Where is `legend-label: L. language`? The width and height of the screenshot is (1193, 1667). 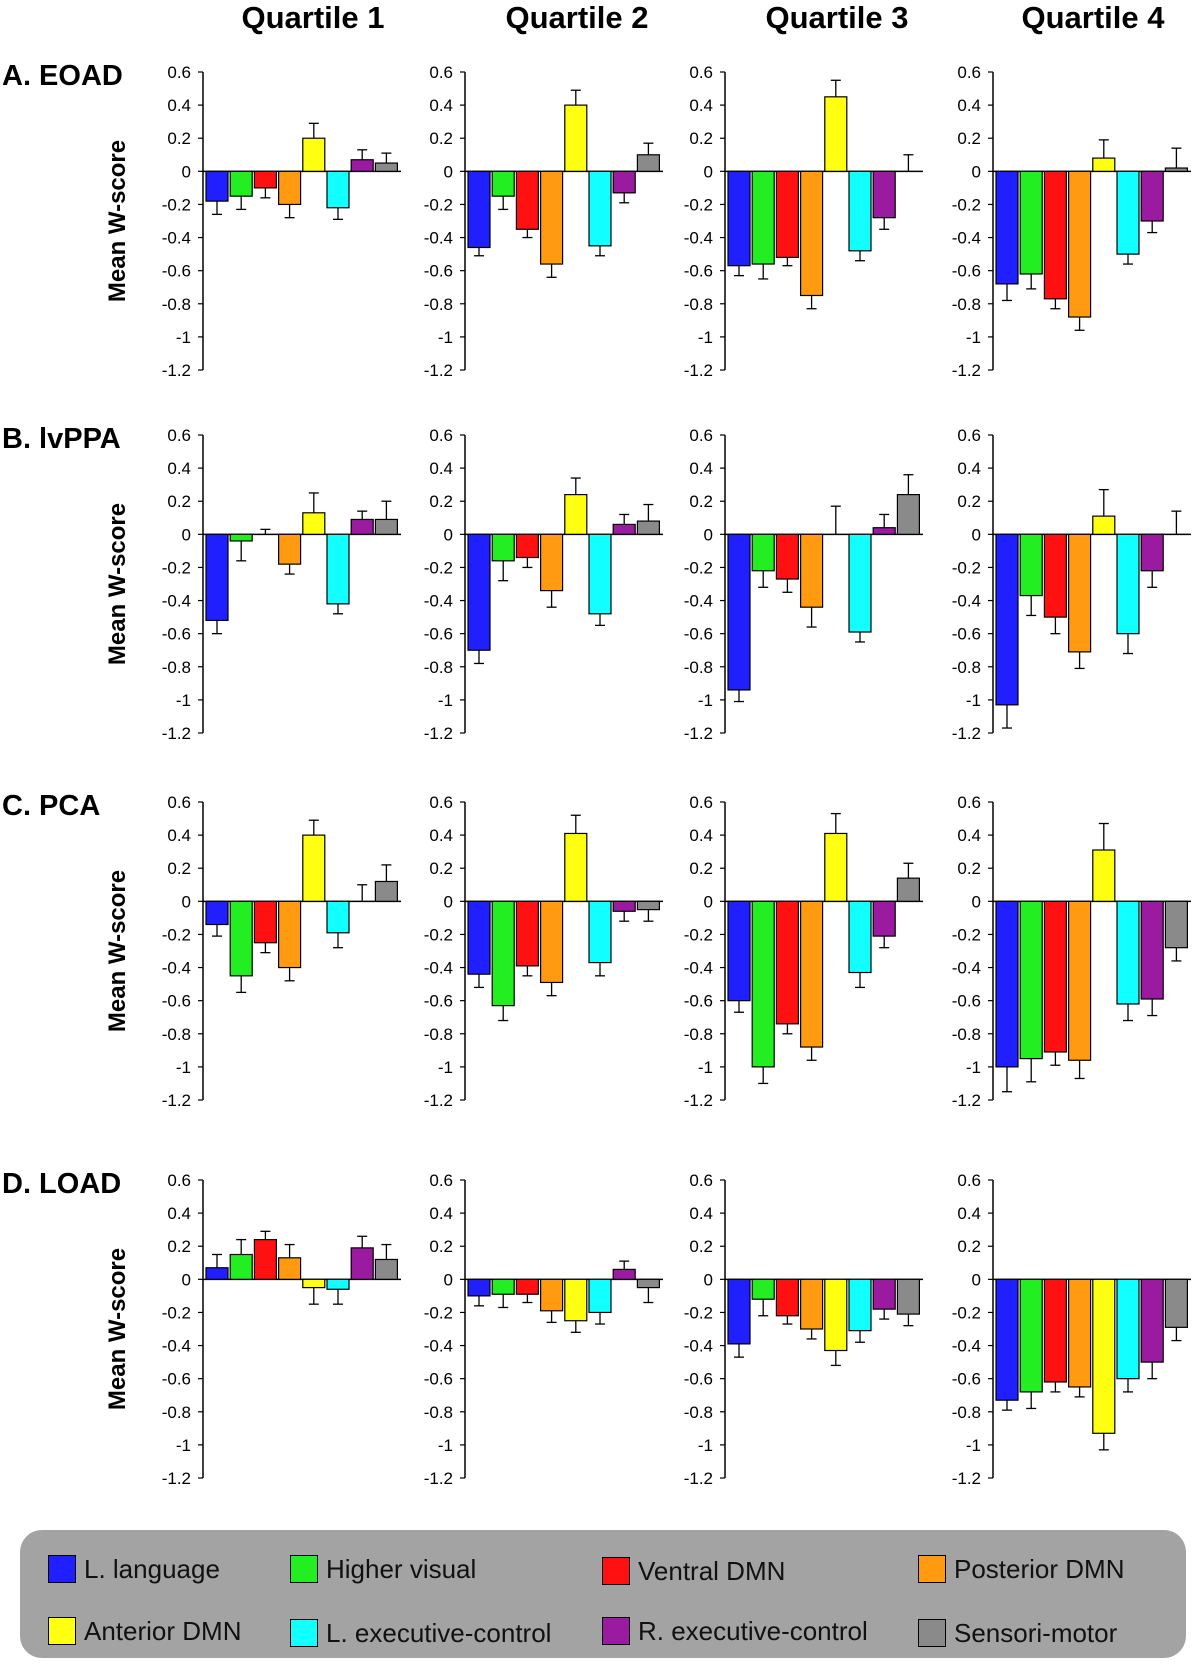 legend-label: L. language is located at coordinates (152, 1568).